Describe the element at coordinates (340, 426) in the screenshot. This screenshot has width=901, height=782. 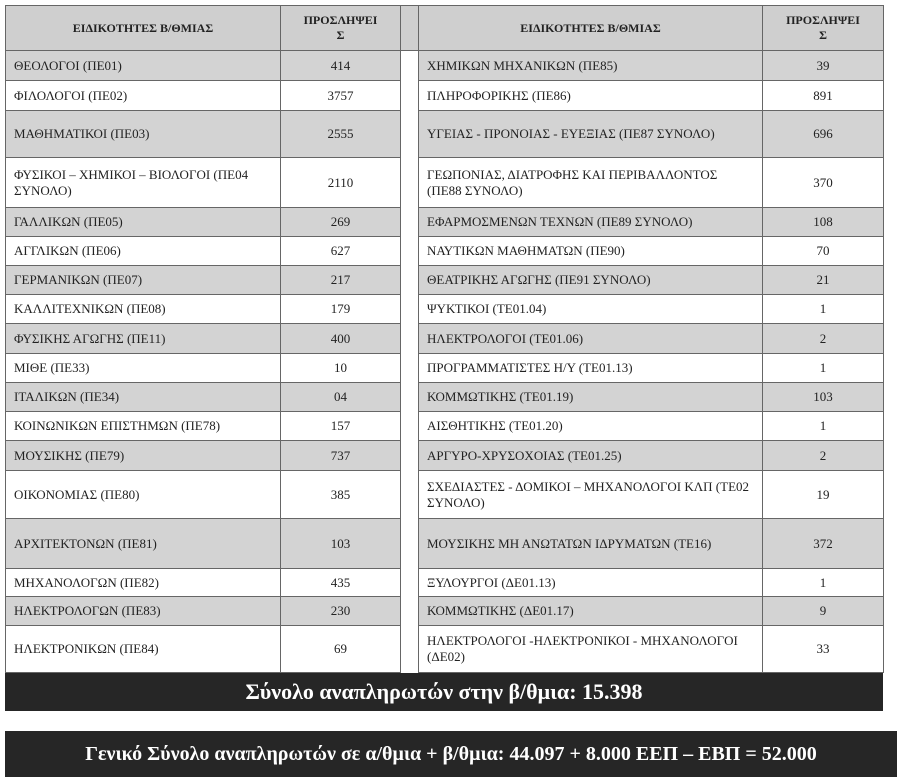
I see `count: 157` at that location.